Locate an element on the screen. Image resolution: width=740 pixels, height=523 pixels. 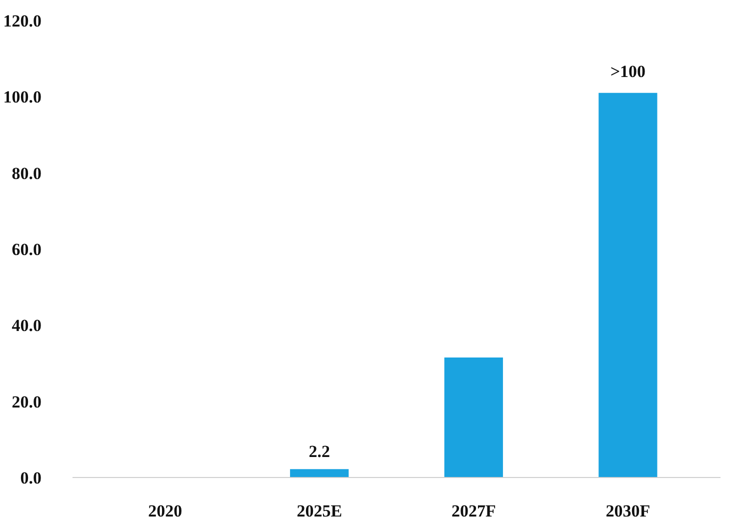
data-label: >100 is located at coordinates (628, 71).